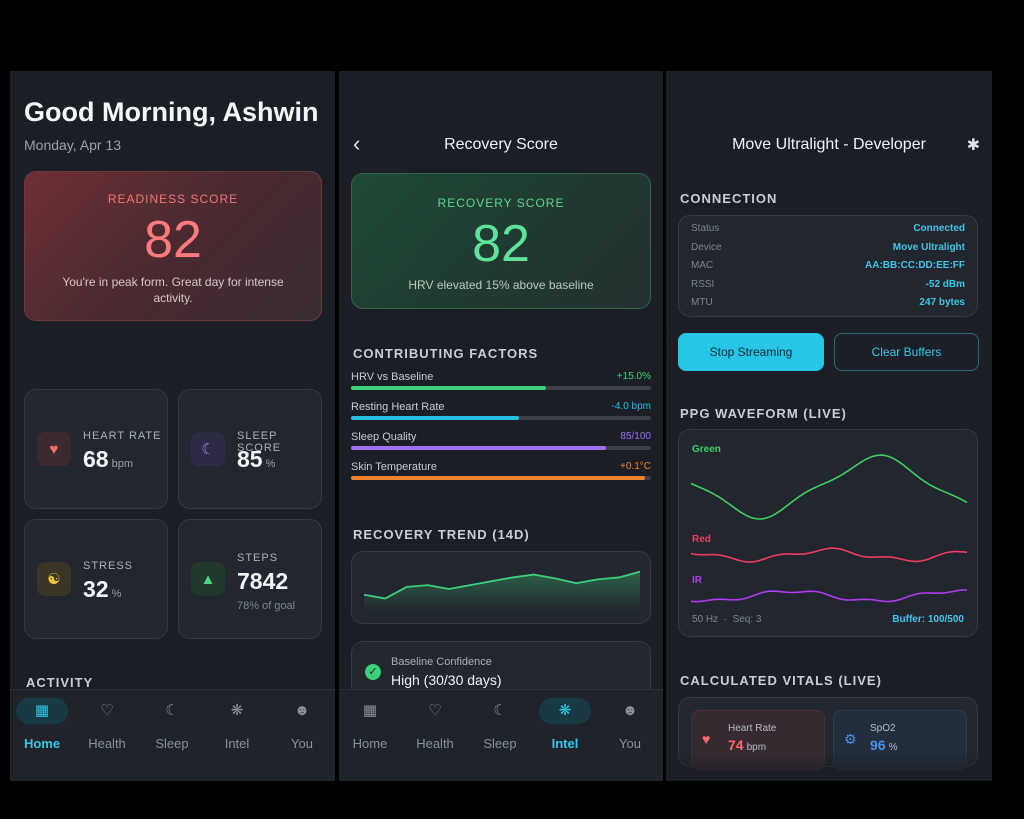  What do you see at coordinates (828, 596) in the screenshot?
I see `ir-waveform-line` at bounding box center [828, 596].